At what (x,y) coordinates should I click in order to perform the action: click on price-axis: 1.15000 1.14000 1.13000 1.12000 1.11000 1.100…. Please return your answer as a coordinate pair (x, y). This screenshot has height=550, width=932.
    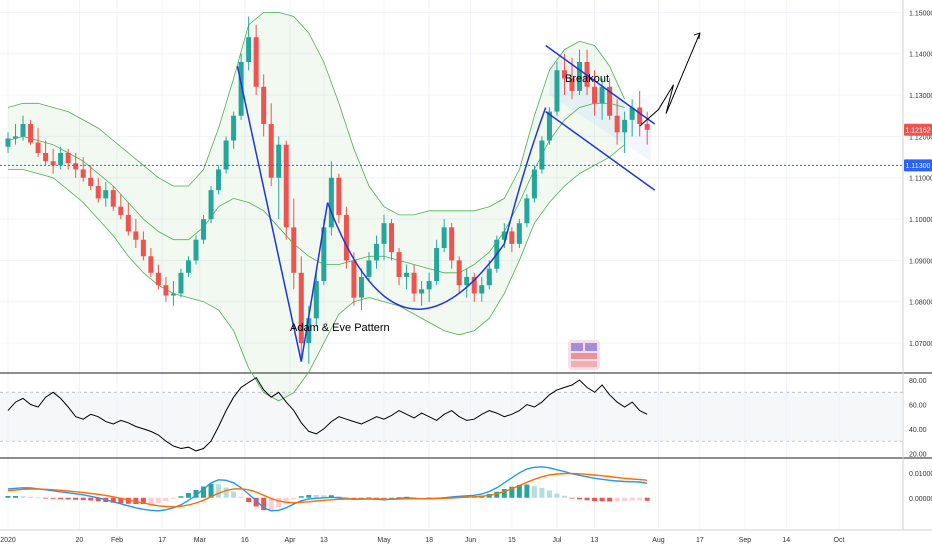
    Looking at the image, I should click on (920, 256).